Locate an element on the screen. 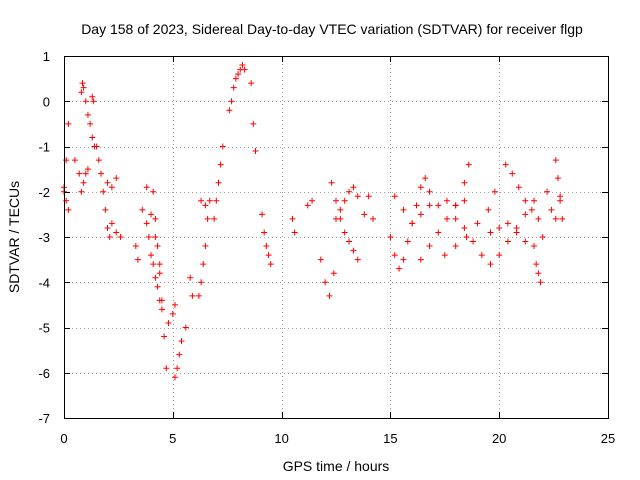  x-tick-label: 25 is located at coordinates (608, 438).